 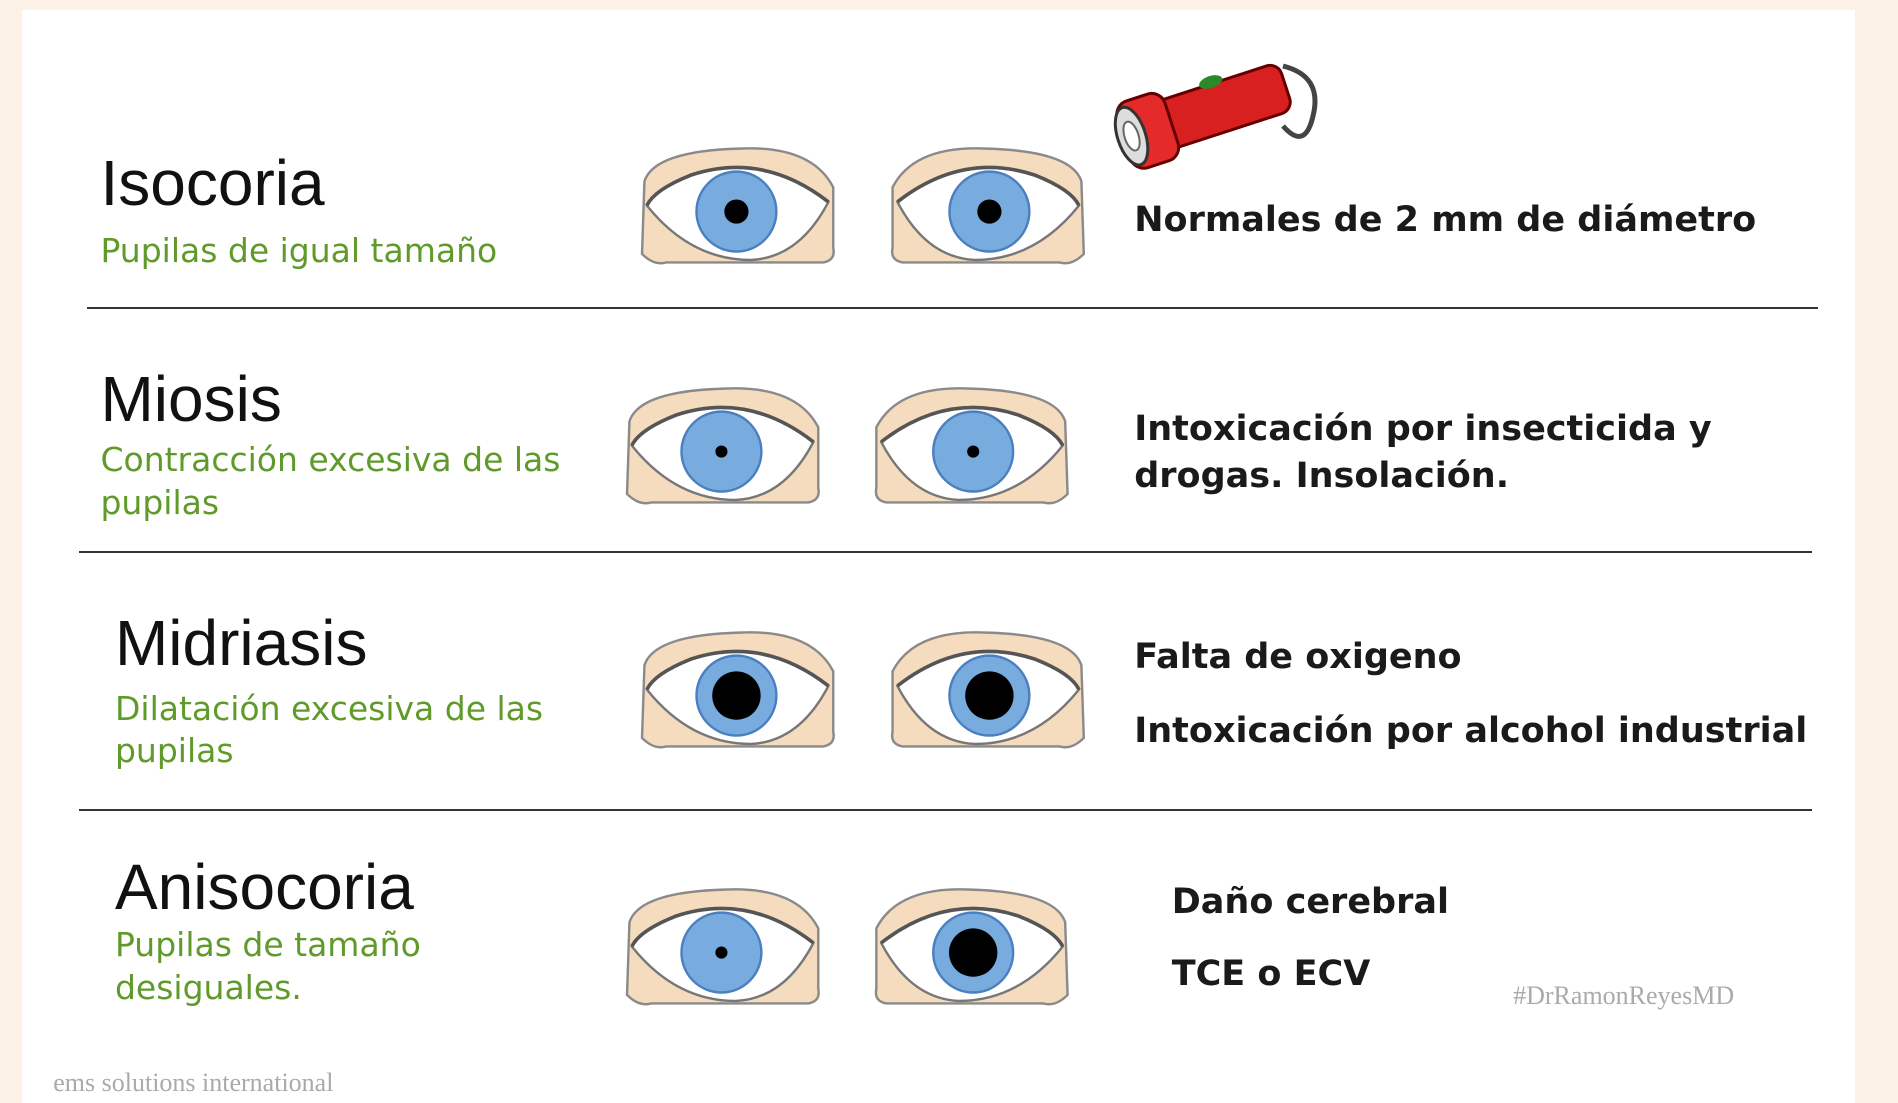 I want to click on watermark: ems solutions international, so click(x=193, y=1082).